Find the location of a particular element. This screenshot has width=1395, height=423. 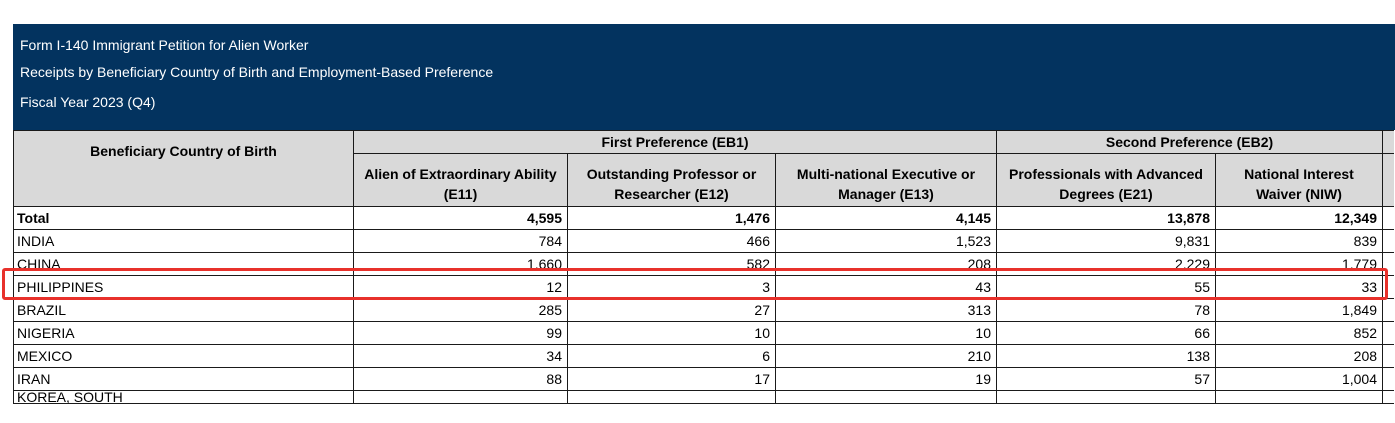

cell: 466 is located at coordinates (671, 241).